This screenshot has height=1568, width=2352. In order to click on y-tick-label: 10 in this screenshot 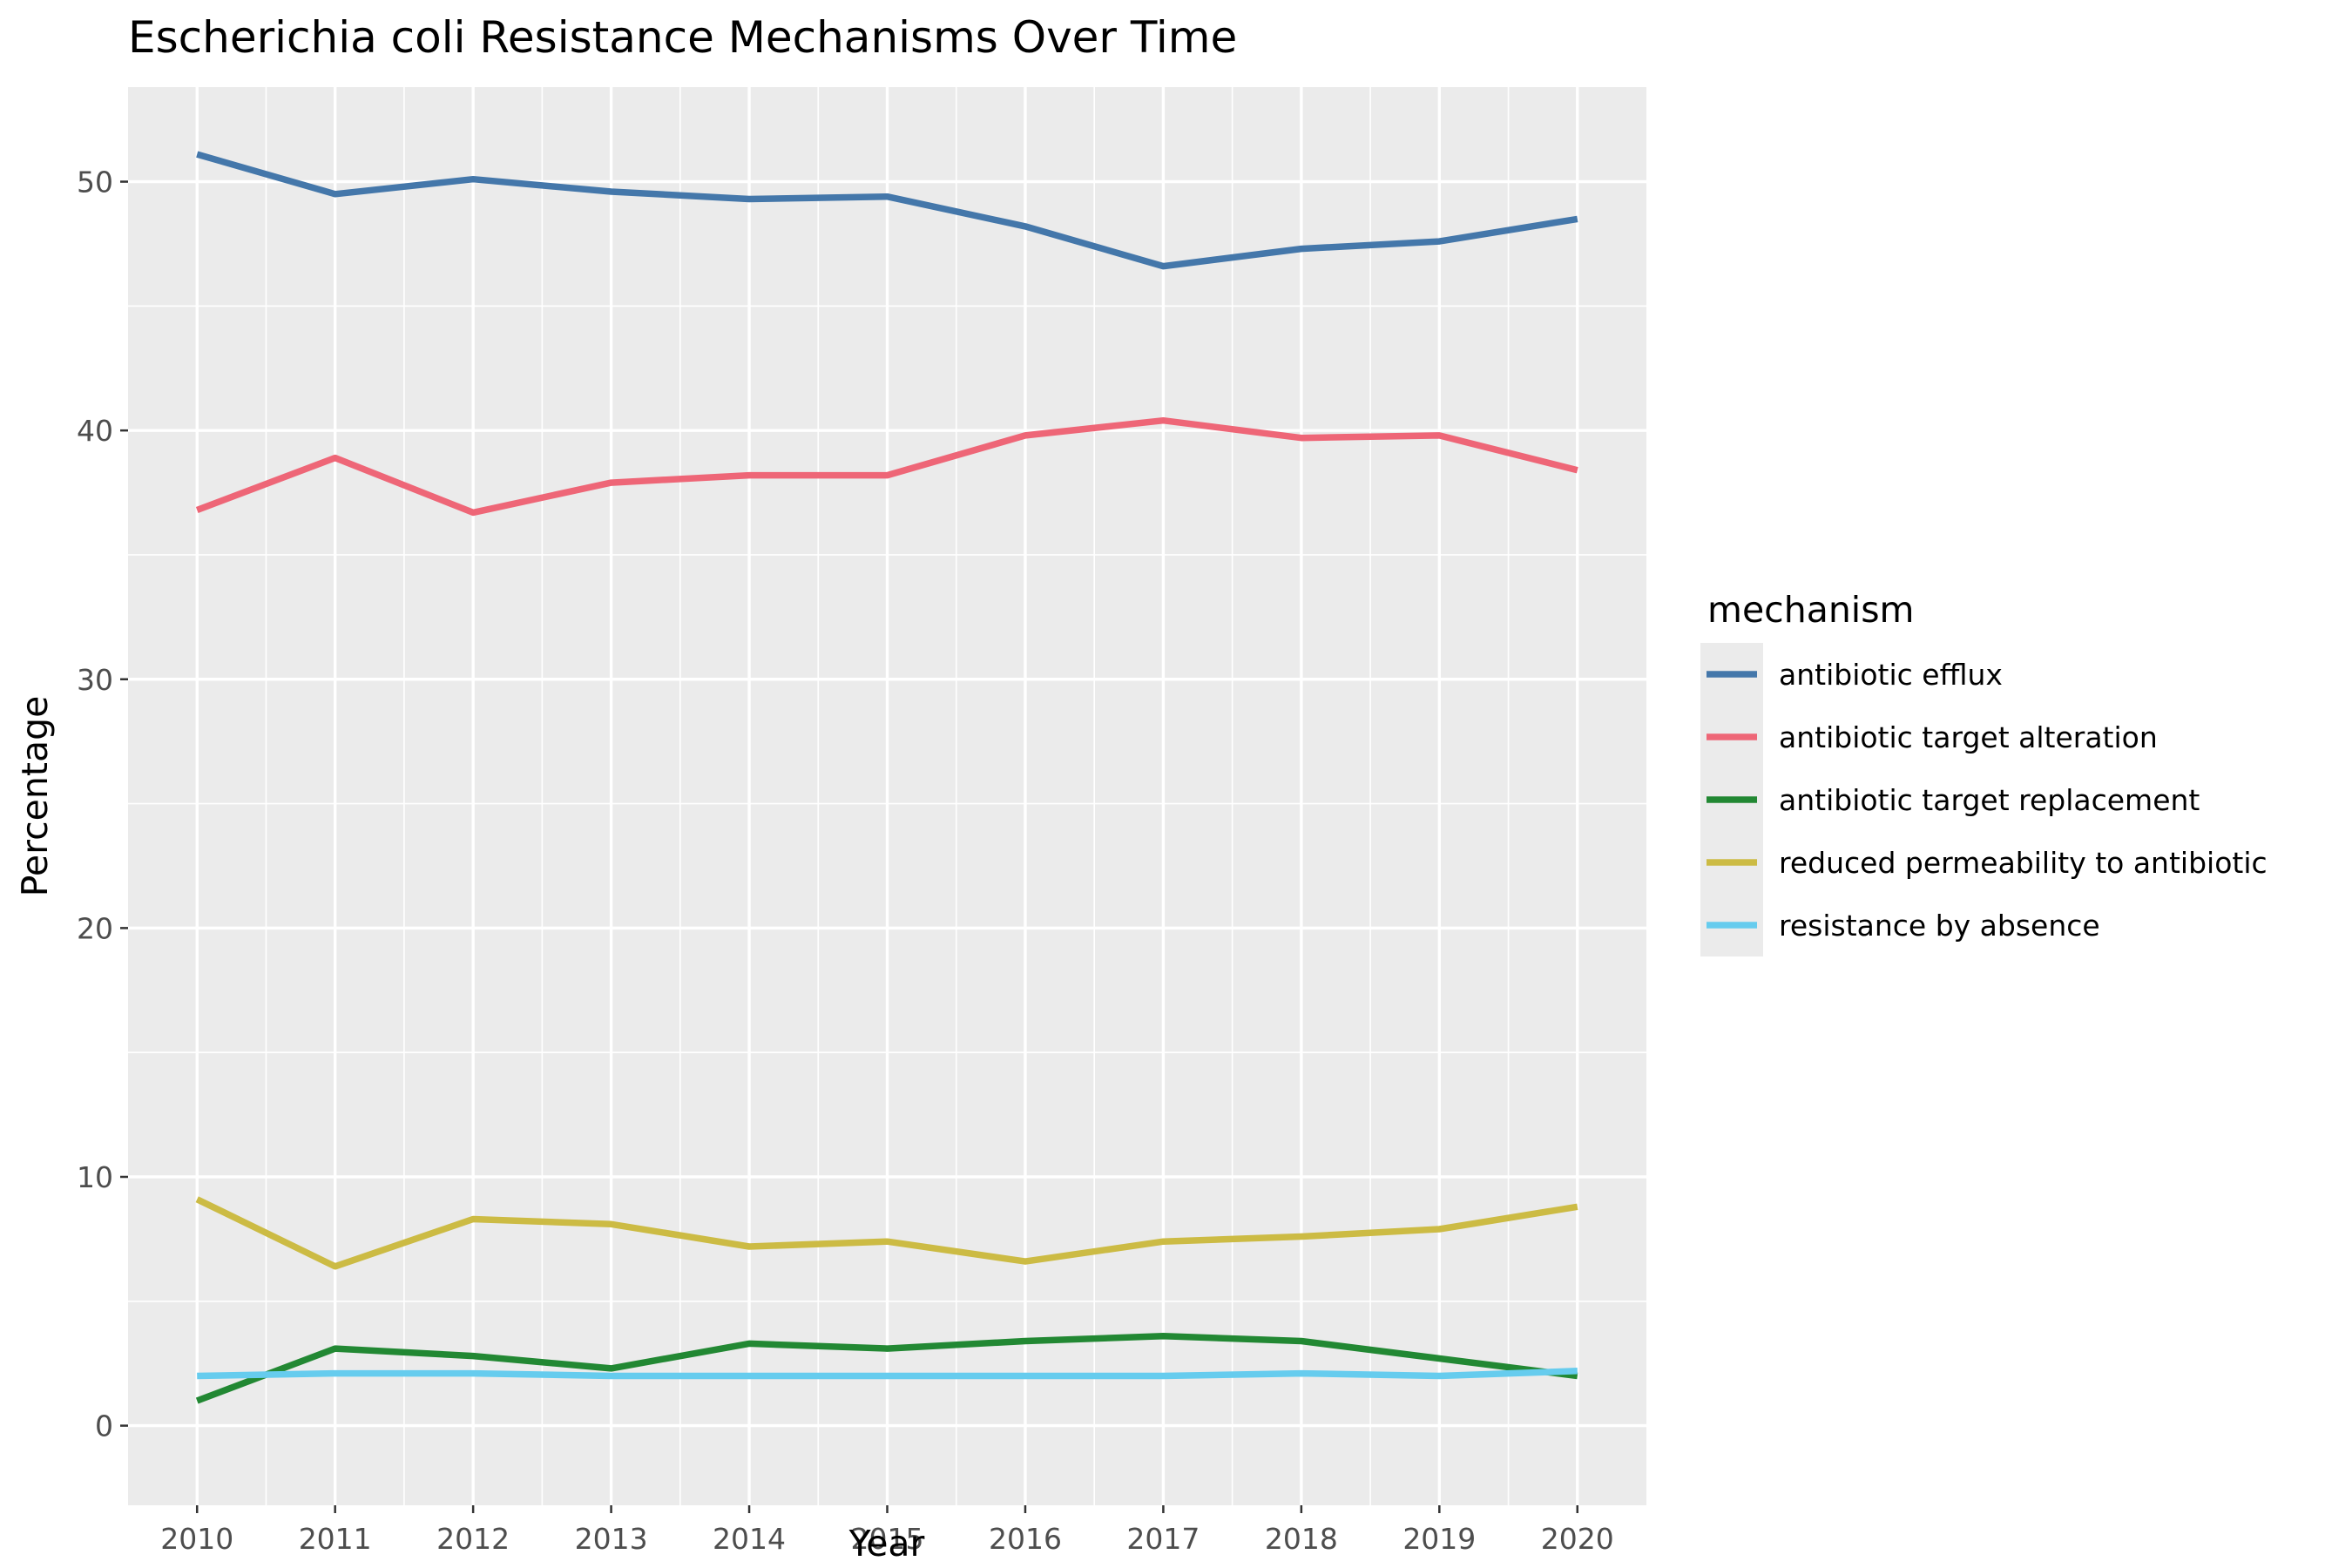, I will do `click(95, 1177)`.